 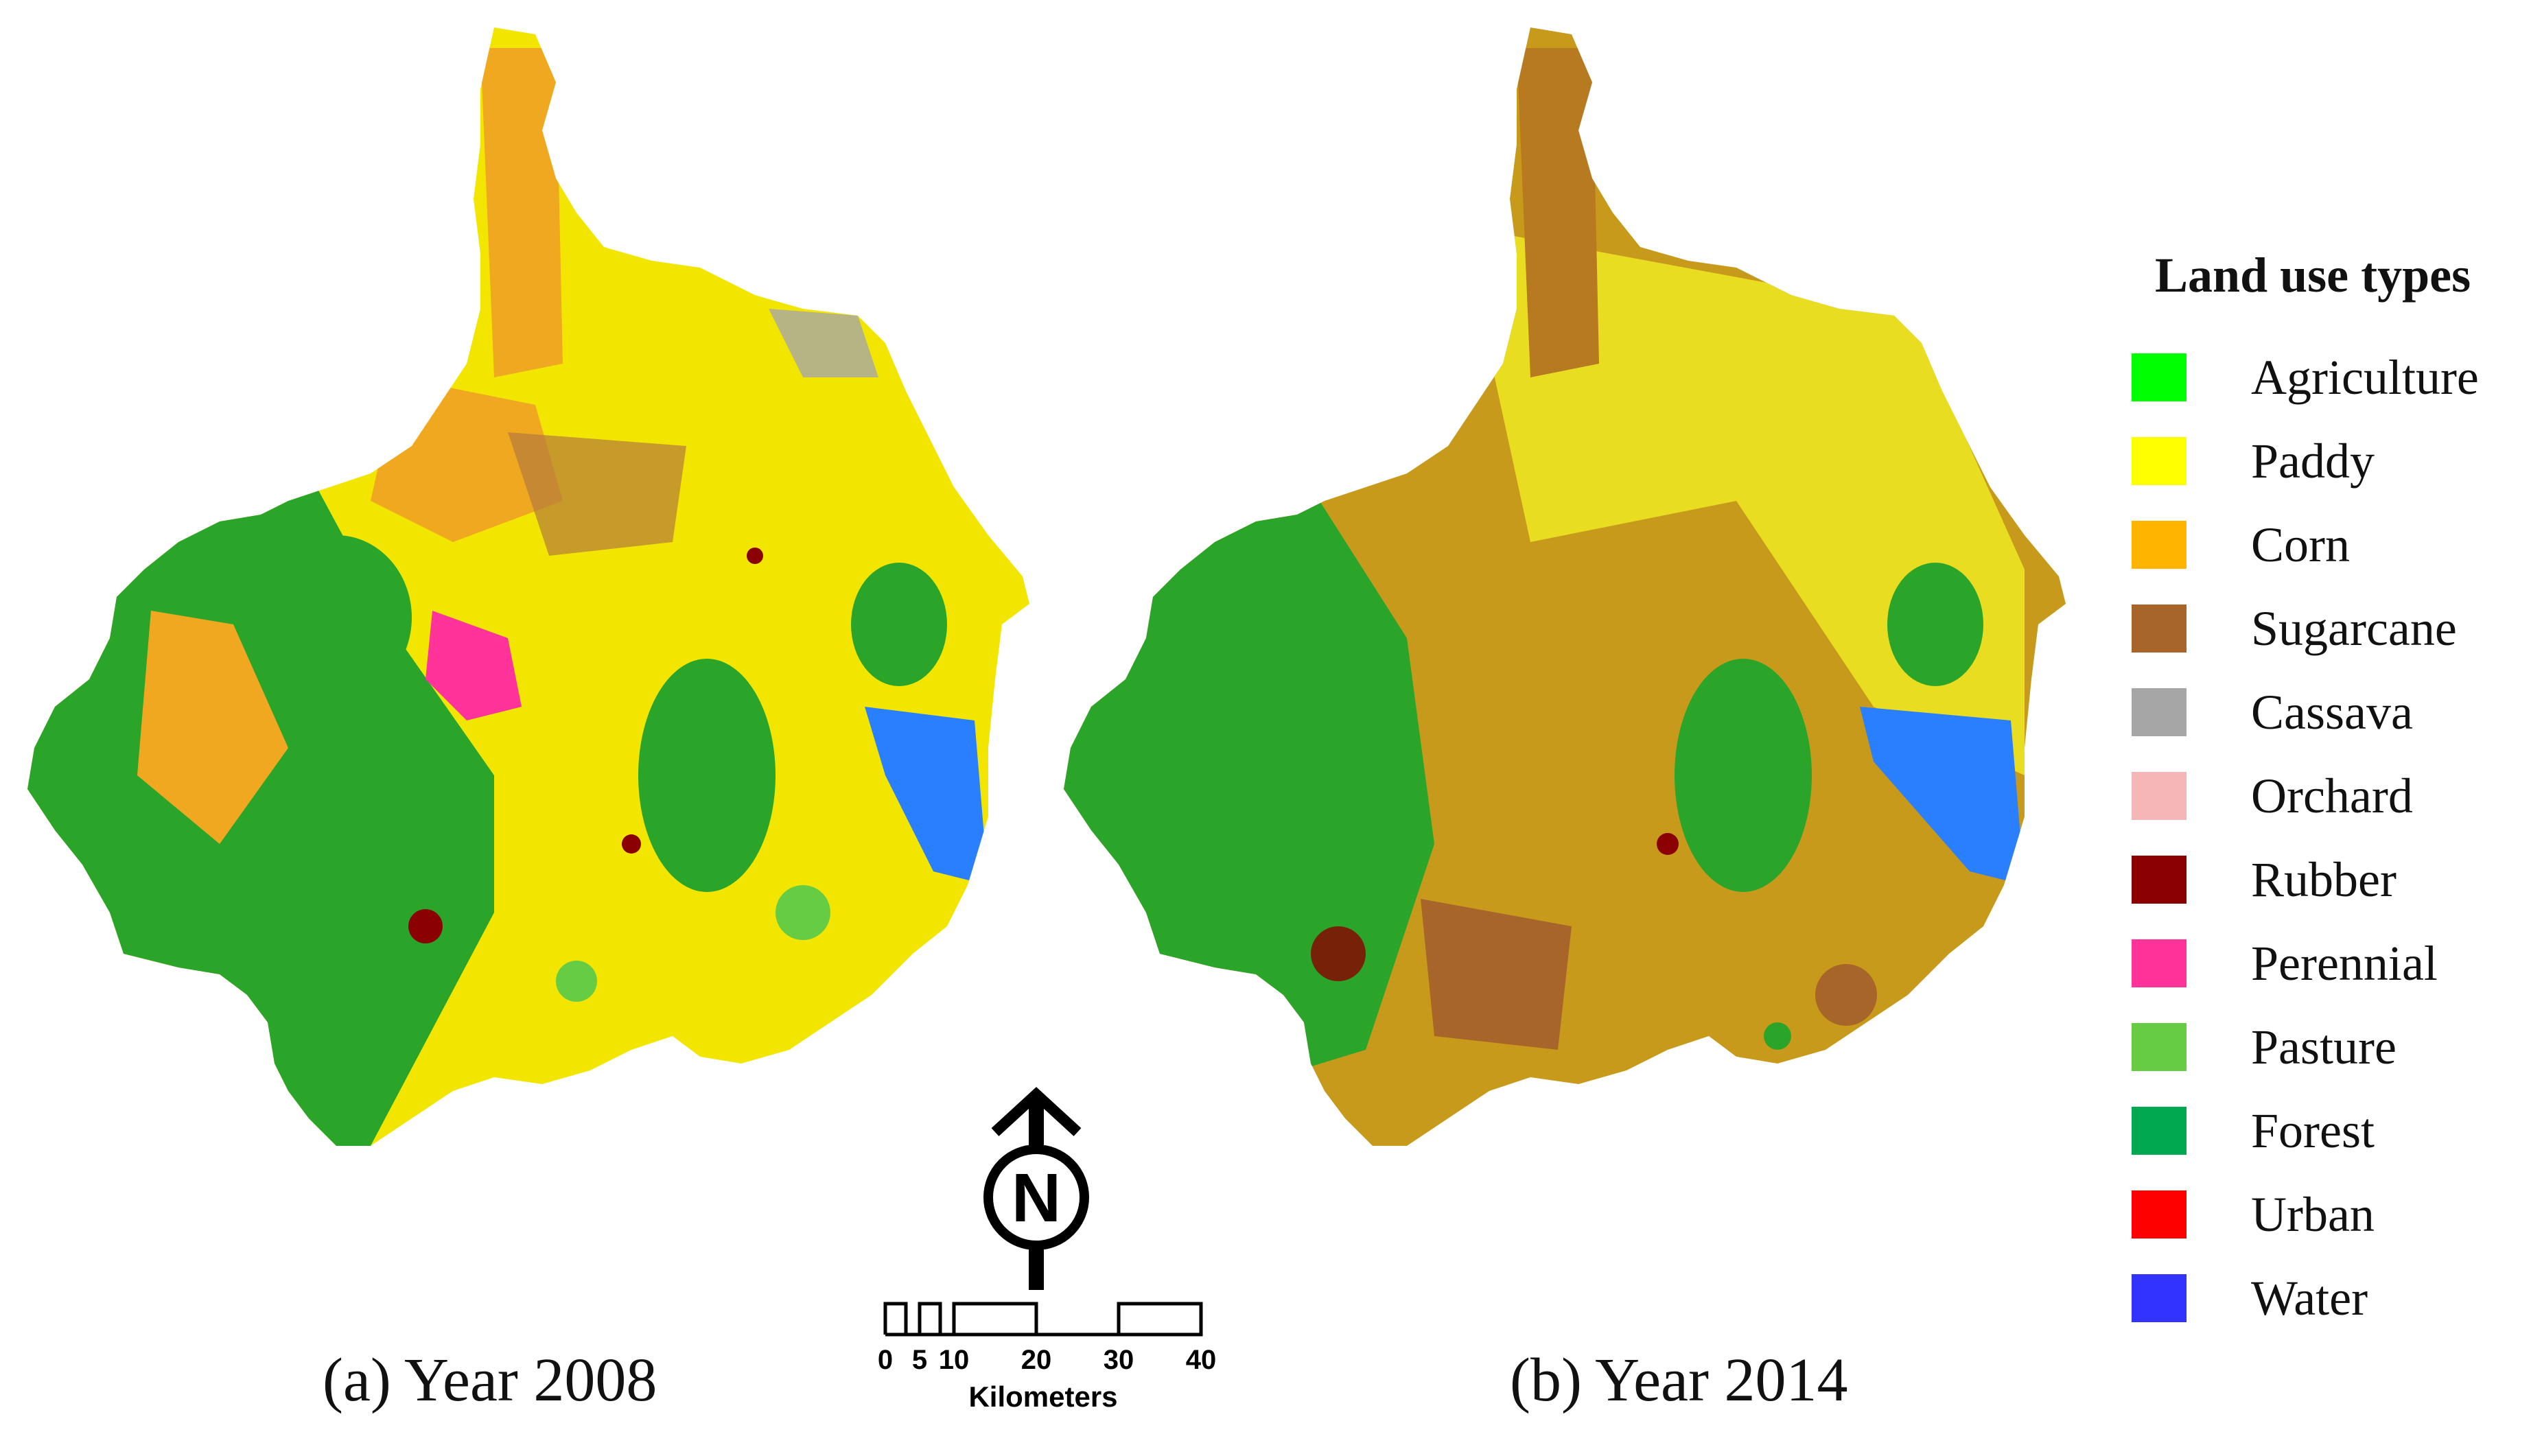 What do you see at coordinates (2159, 377) in the screenshot?
I see `legend-swatch-agriculture` at bounding box center [2159, 377].